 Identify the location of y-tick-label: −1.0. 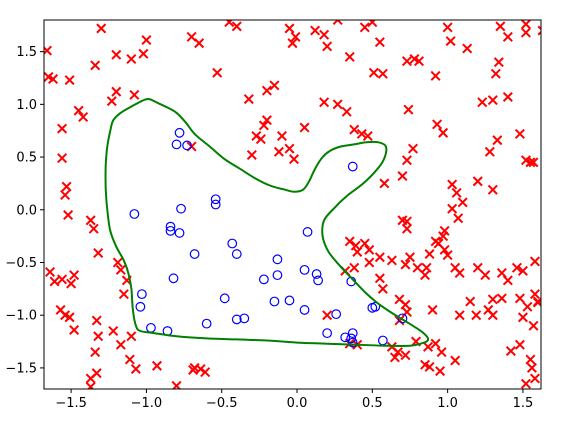
(21, 316).